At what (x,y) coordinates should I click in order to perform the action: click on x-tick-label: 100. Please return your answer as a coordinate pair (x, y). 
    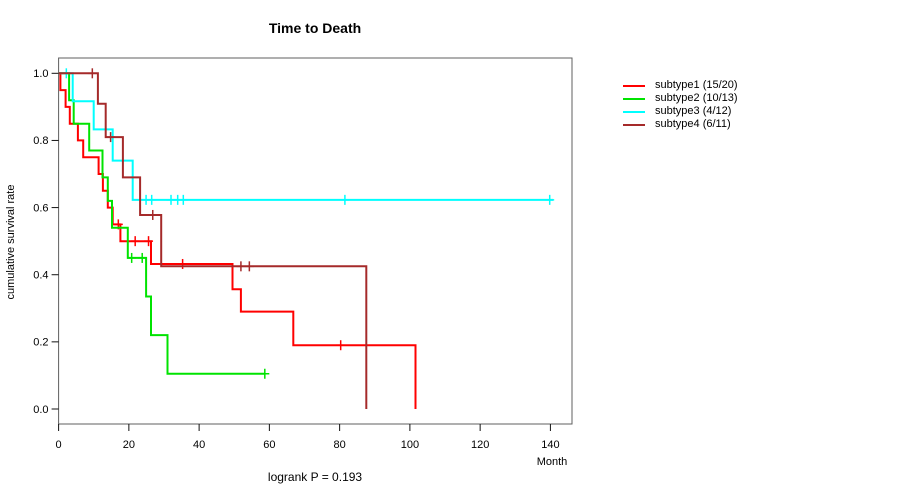
    Looking at the image, I should click on (410, 445).